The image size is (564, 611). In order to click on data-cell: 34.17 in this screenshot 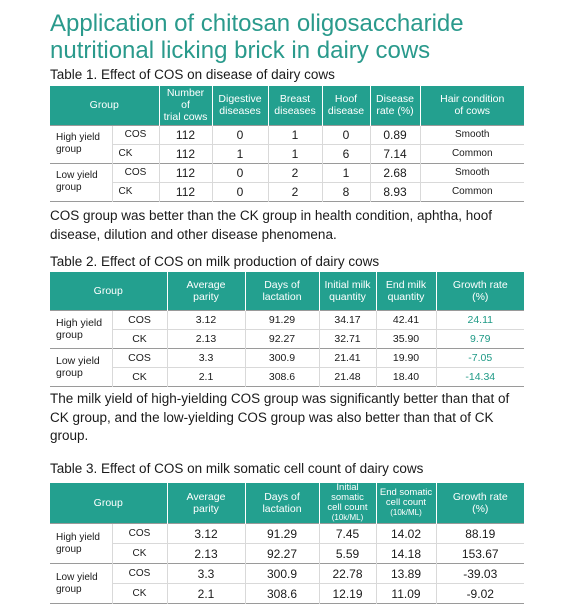, I will do `click(347, 319)`.